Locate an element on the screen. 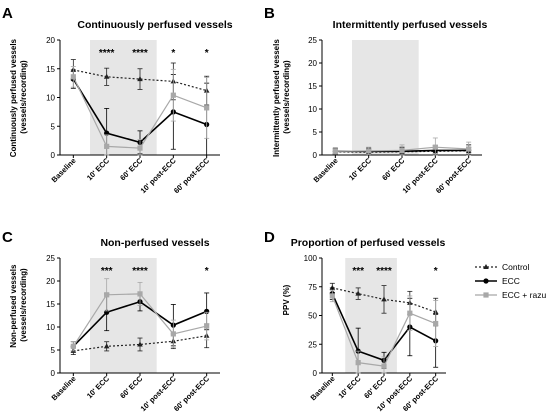 Image resolution: width=550 pixels, height=416 pixels. legend-entry-ecc: ECC is located at coordinates (497, 281).